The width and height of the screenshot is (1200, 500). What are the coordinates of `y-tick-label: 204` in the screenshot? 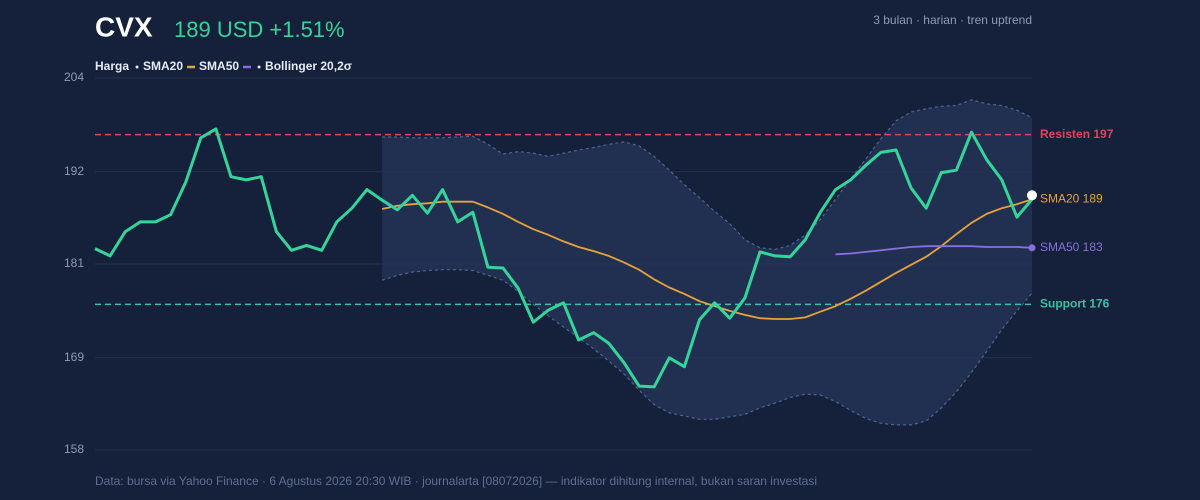 It's located at (74, 77).